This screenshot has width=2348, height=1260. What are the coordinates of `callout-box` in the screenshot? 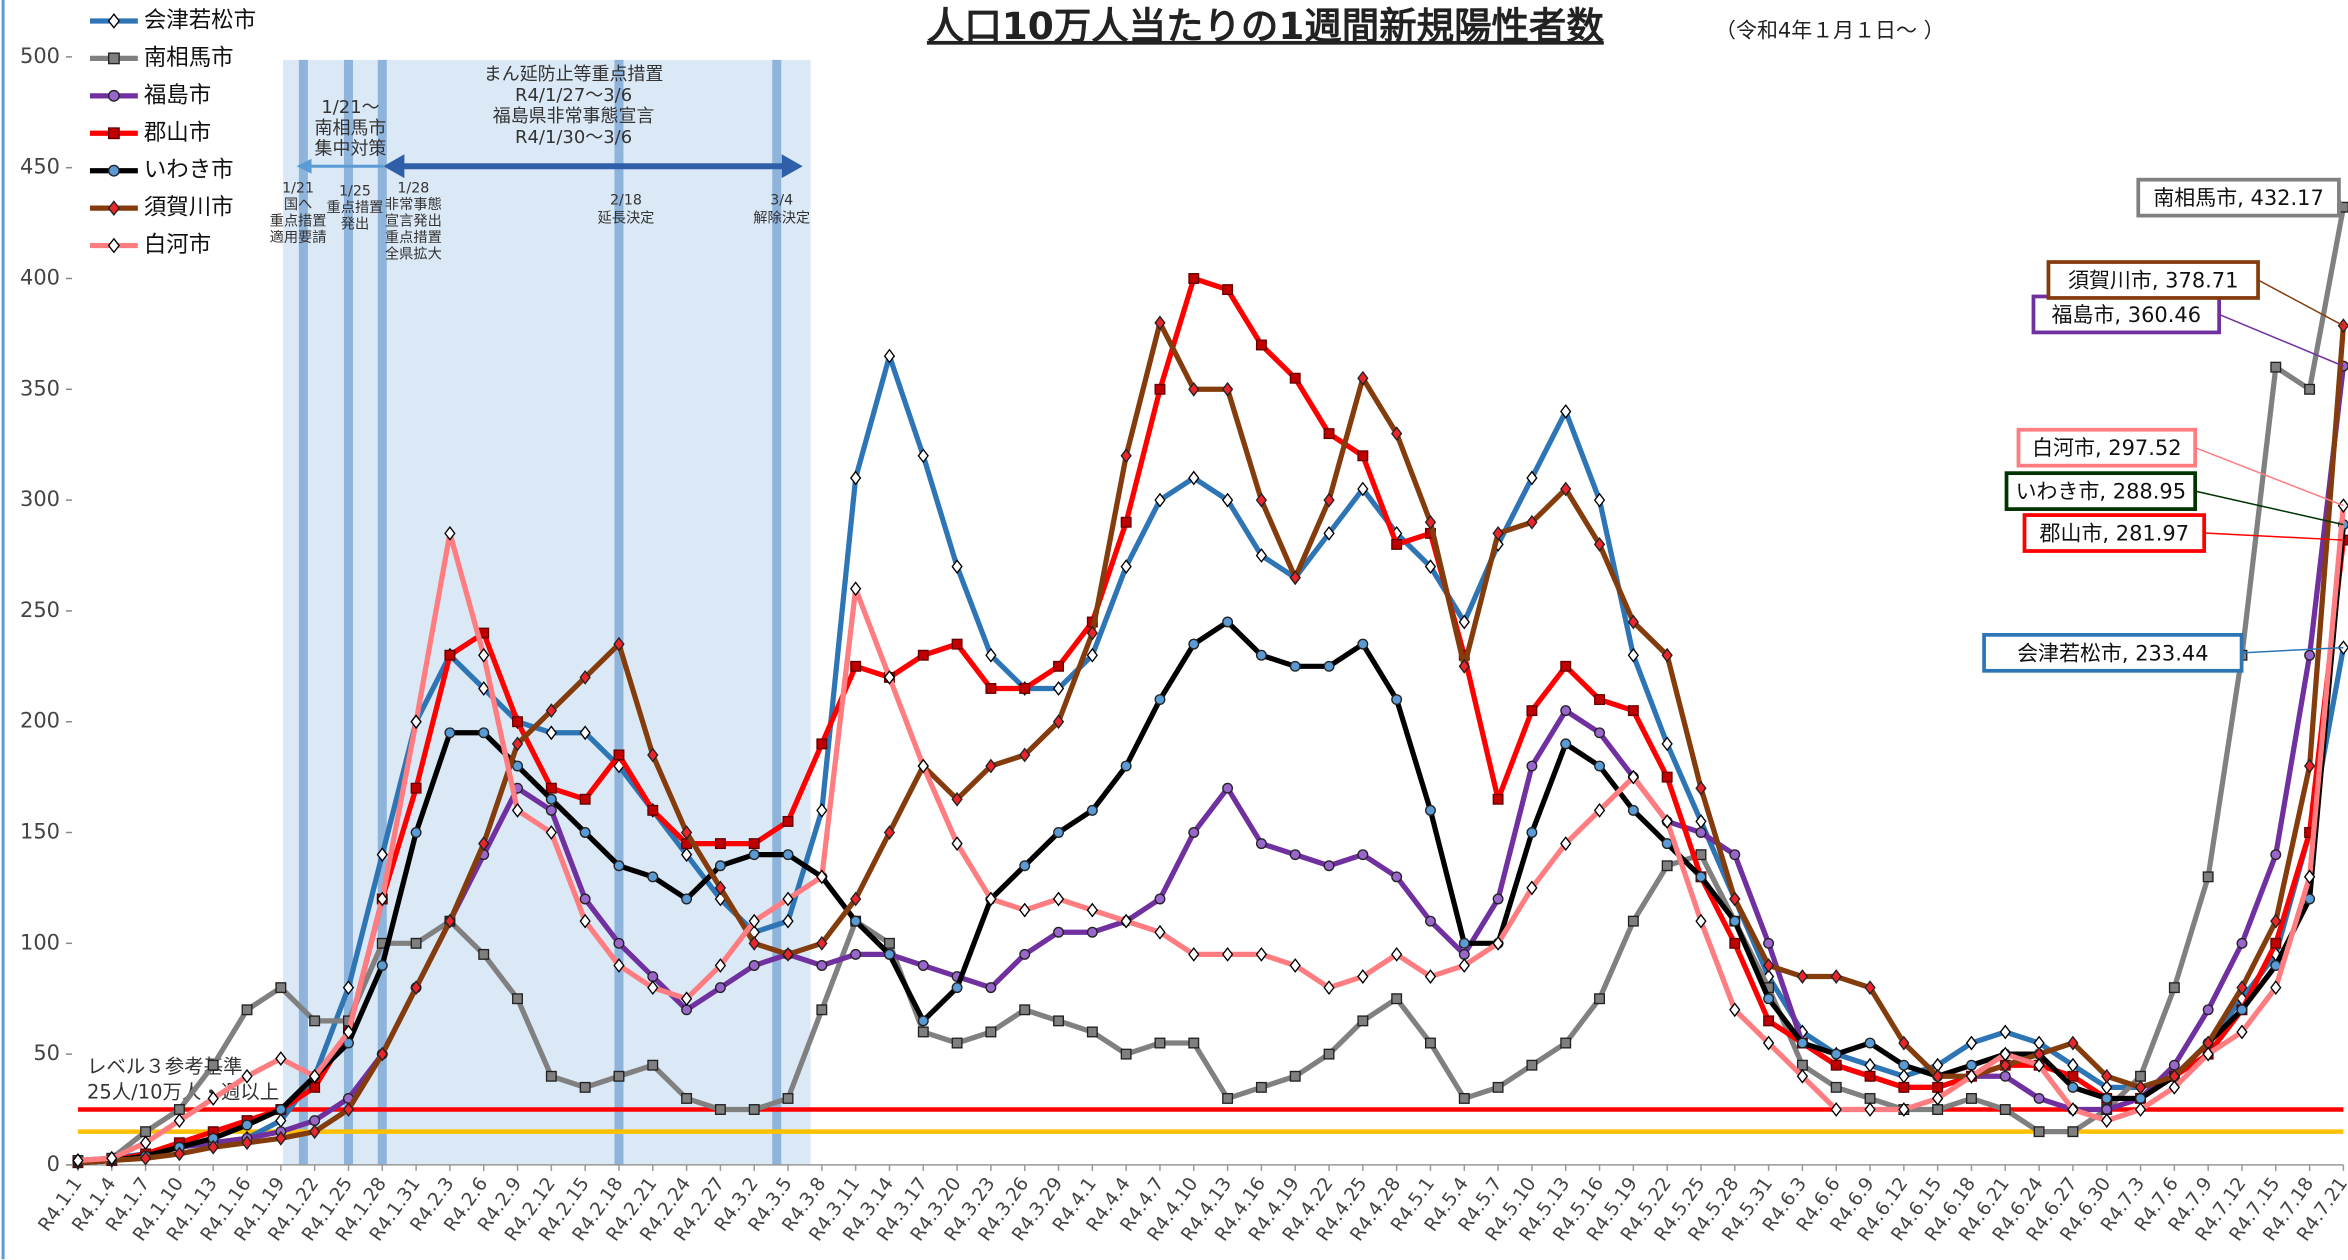 It's located at (2114, 533).